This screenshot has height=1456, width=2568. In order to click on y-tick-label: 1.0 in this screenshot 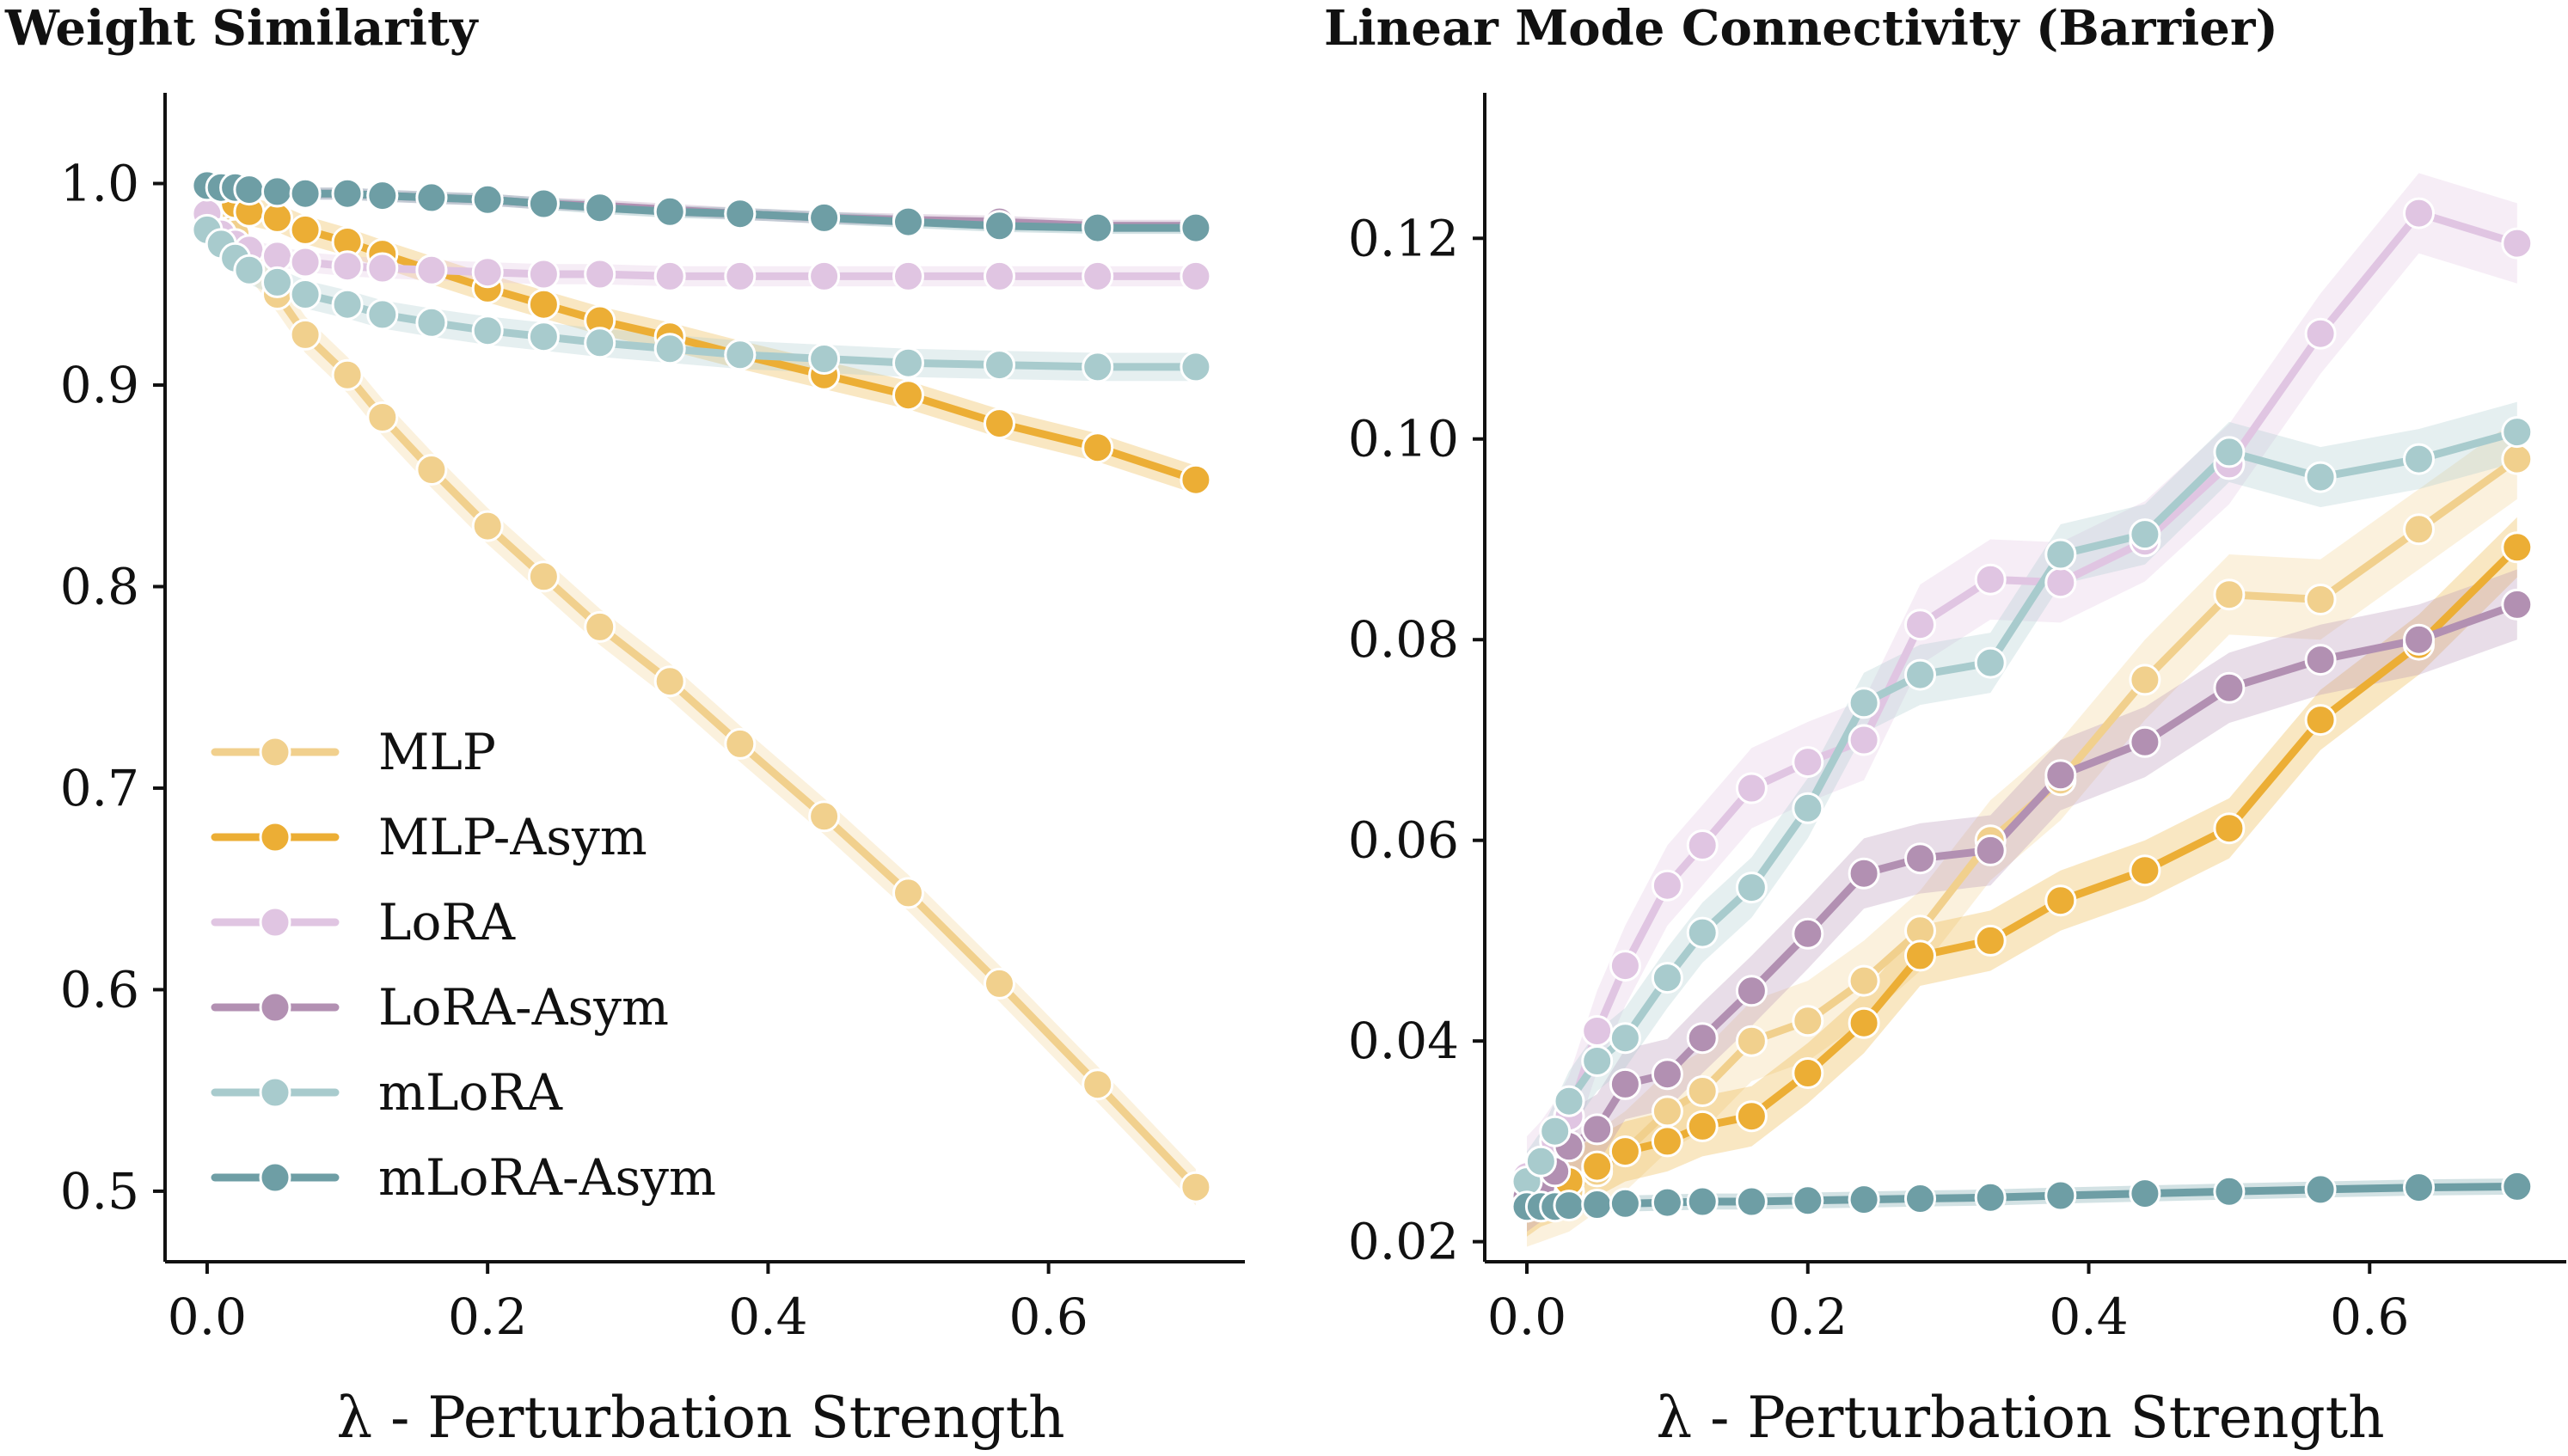, I will do `click(99, 184)`.